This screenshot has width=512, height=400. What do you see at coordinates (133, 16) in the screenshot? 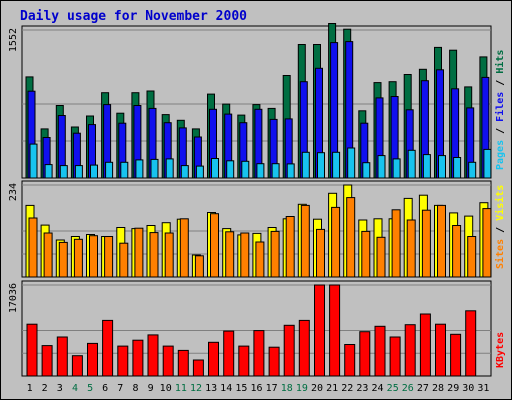
I see `chart-title: Daily usage for November 2000` at bounding box center [133, 16].